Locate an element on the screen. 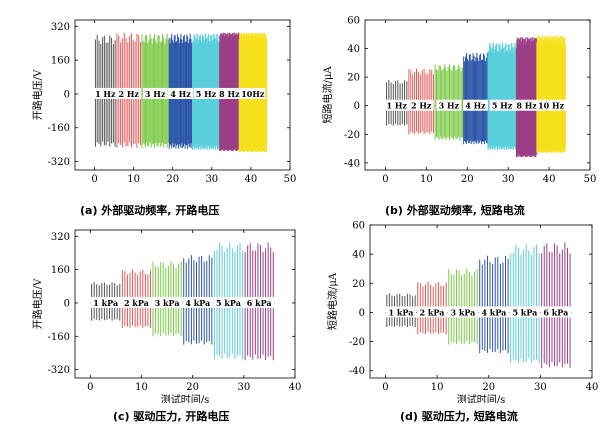  segment-label: 10 Hz is located at coordinates (551, 106).